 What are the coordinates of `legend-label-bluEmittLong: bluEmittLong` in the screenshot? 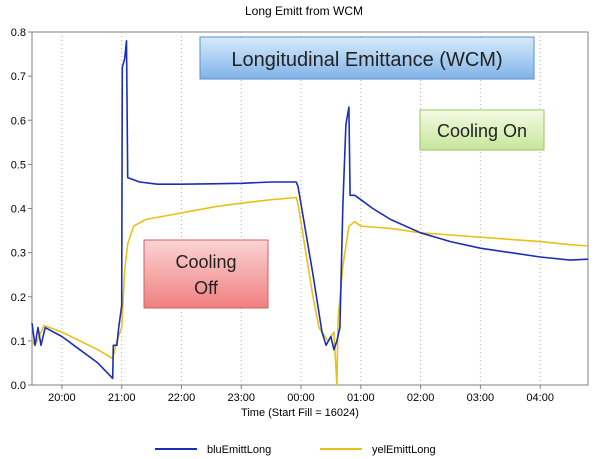 It's located at (239, 450).